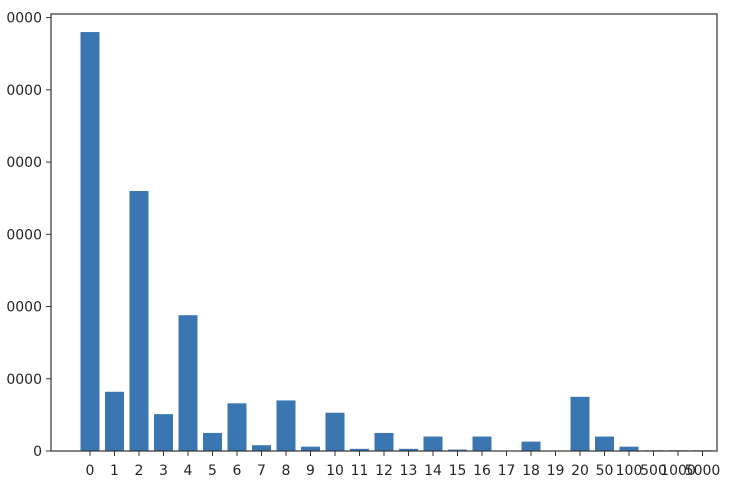 This screenshot has height=492, width=746. I want to click on x-tick-label: 19, so click(556, 471).